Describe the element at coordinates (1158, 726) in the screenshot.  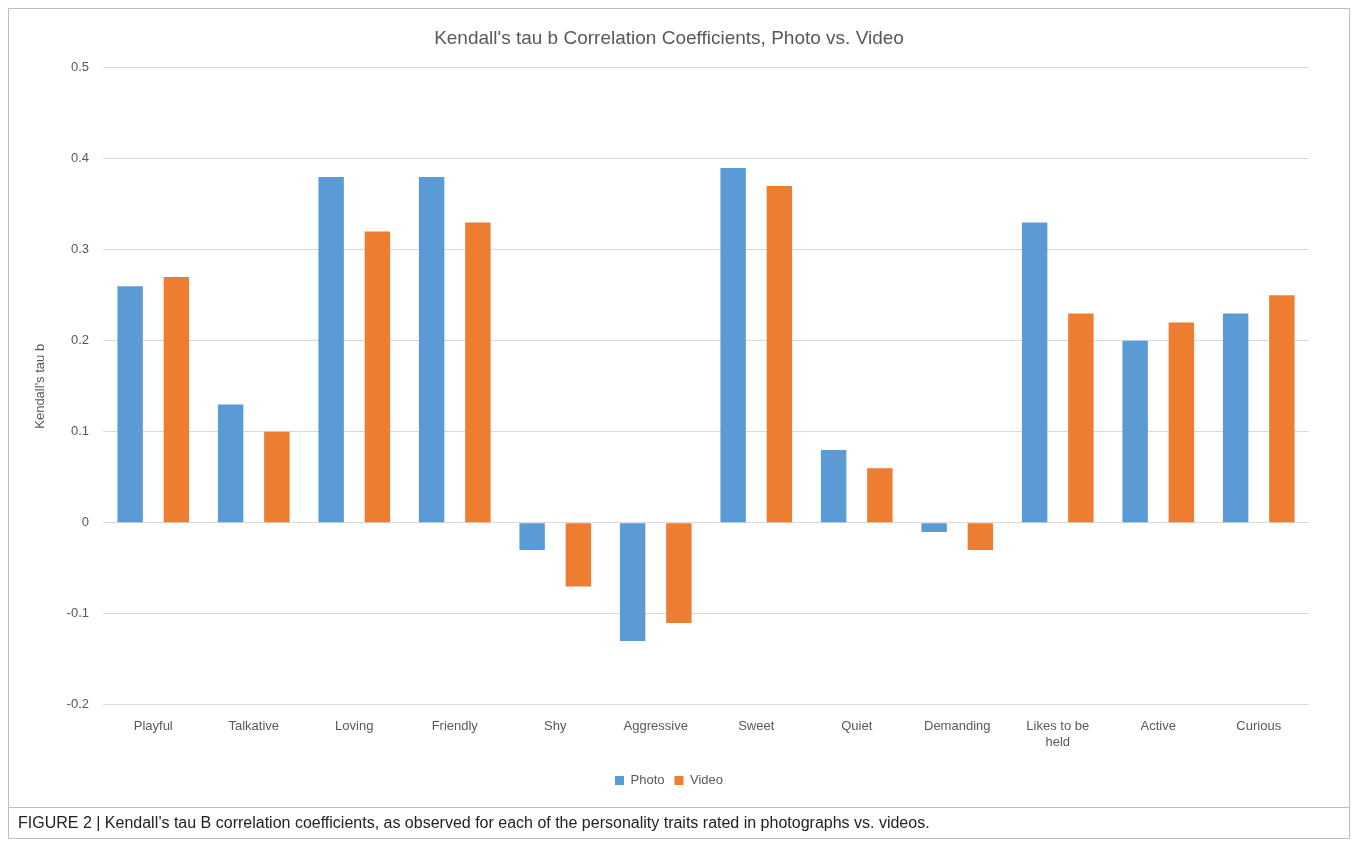
I see `x-tick-label: Active` at that location.